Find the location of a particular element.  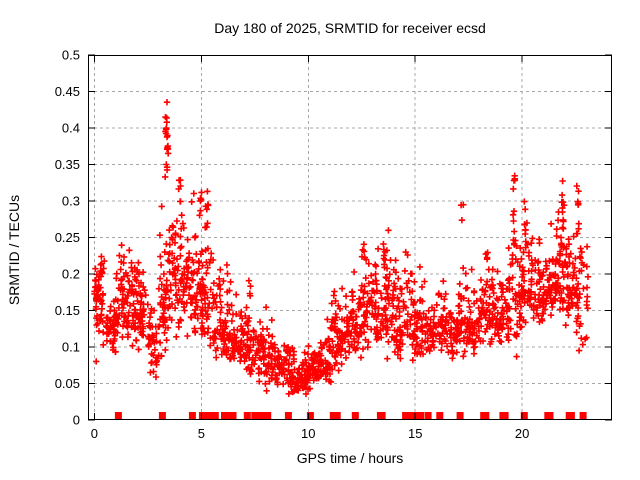

x-tick-label: 5 is located at coordinates (201, 433).